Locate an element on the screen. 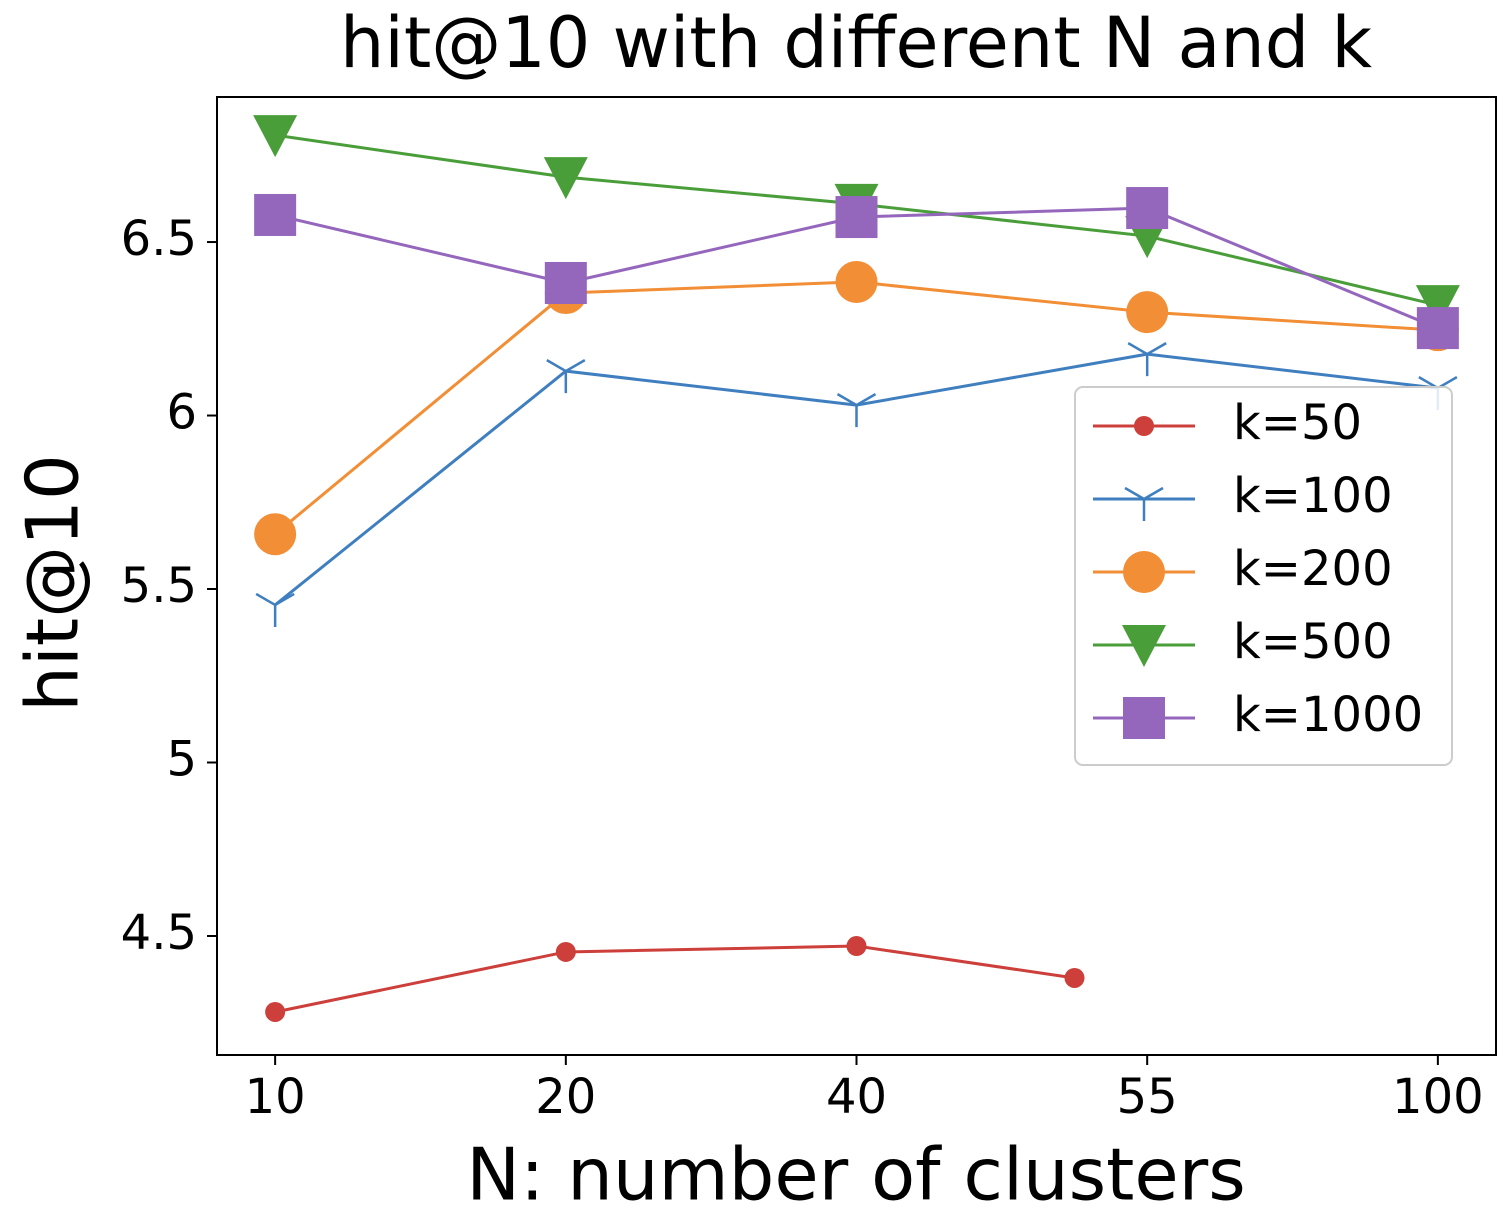 The image size is (1508, 1224). x-tick-label: 55 is located at coordinates (1147, 1097).